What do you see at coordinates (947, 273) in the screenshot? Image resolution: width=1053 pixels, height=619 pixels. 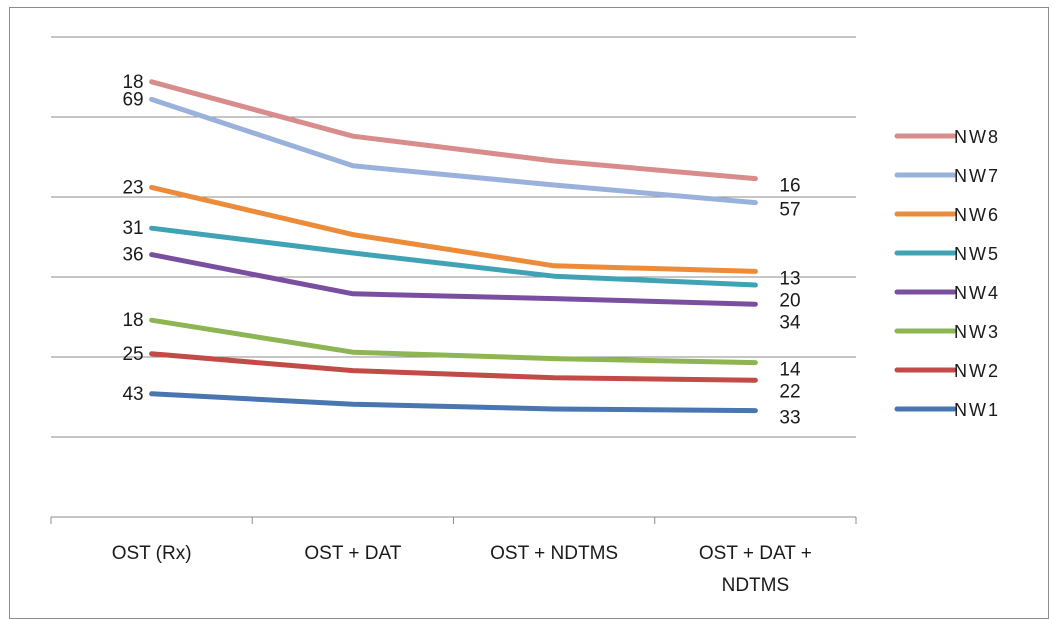 I see `legend: NW8 NW7 NW6 NW5 NW4 NW3 NW2 NW1` at bounding box center [947, 273].